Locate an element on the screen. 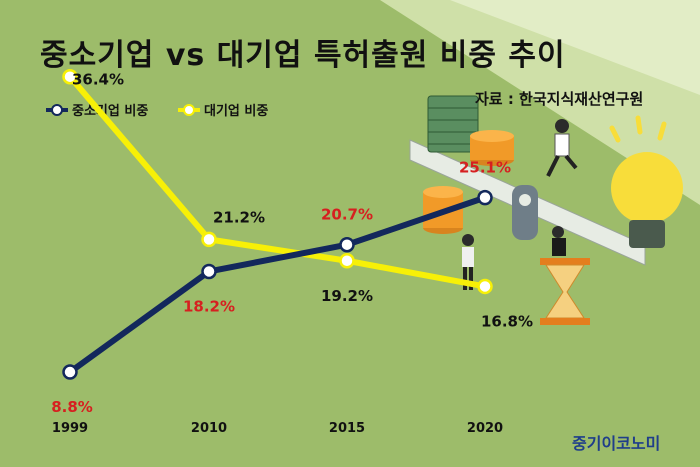 The image size is (700, 467). source-note: 자료 : 한국지식재산연구원 is located at coordinates (559, 99).